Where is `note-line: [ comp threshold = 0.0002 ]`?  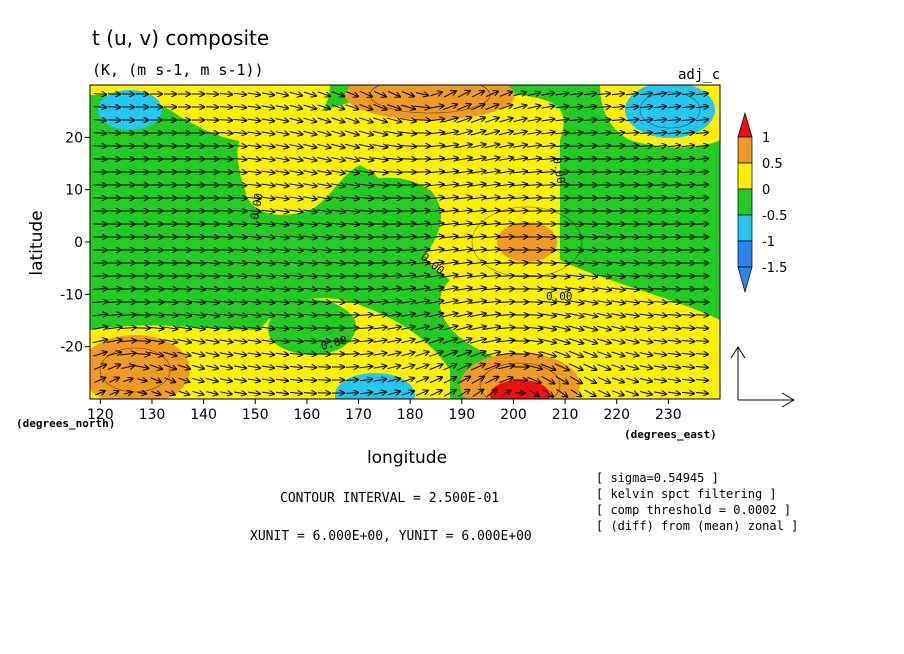 note-line: [ comp threshold = 0.0002 ] is located at coordinates (693, 510).